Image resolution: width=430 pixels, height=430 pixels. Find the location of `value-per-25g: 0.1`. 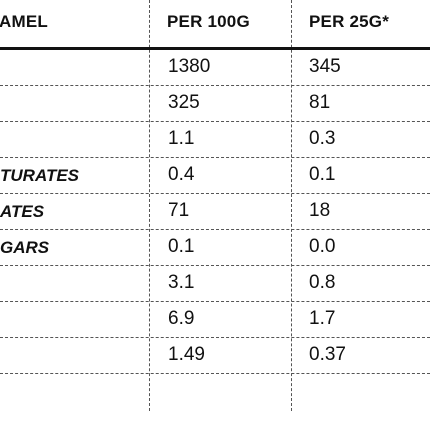

value-per-25g: 0.1 is located at coordinates (322, 174).